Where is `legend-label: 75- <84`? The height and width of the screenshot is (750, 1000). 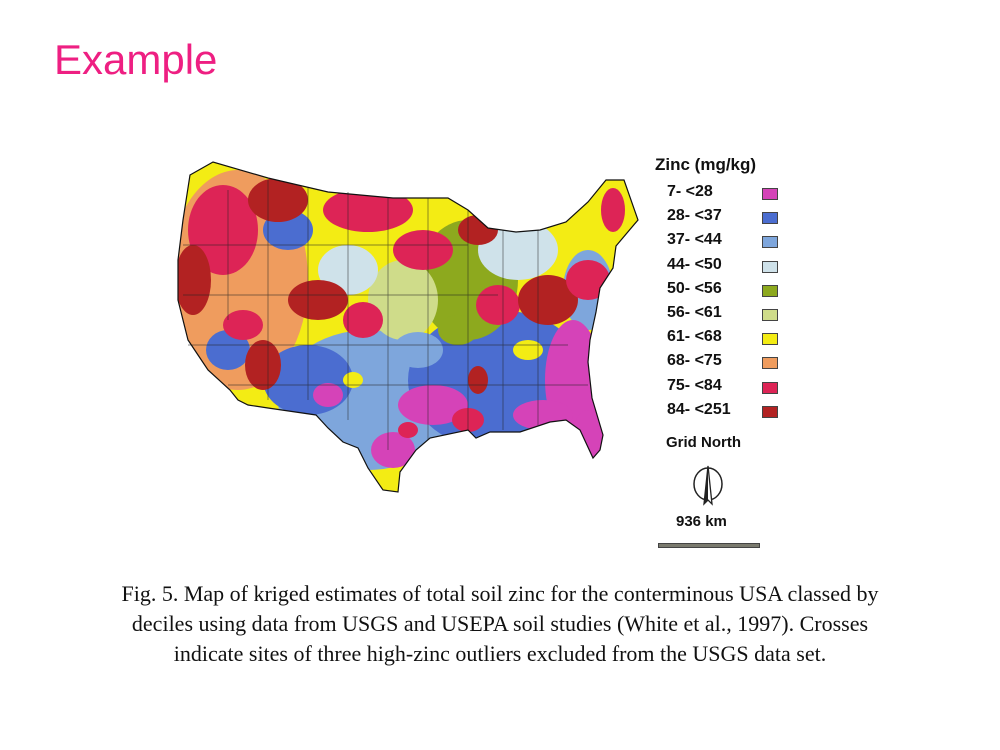
legend-label: 75- <84 is located at coordinates (694, 385).